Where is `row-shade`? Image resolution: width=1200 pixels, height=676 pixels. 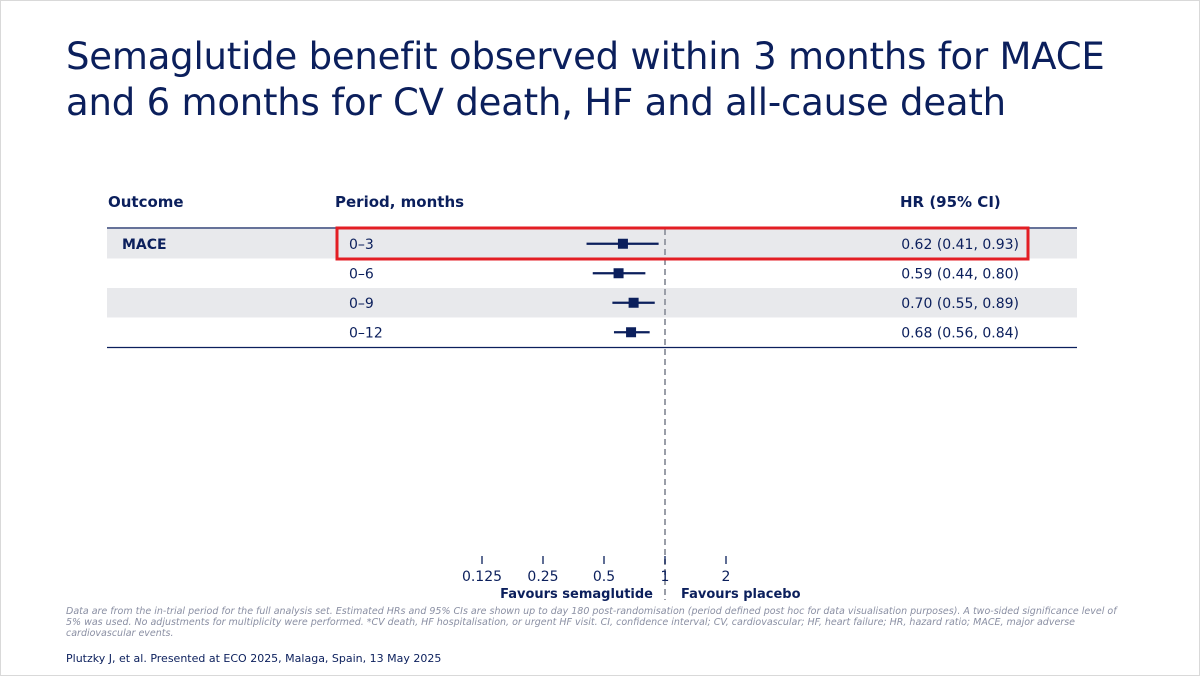
row-shade is located at coordinates (592, 303).